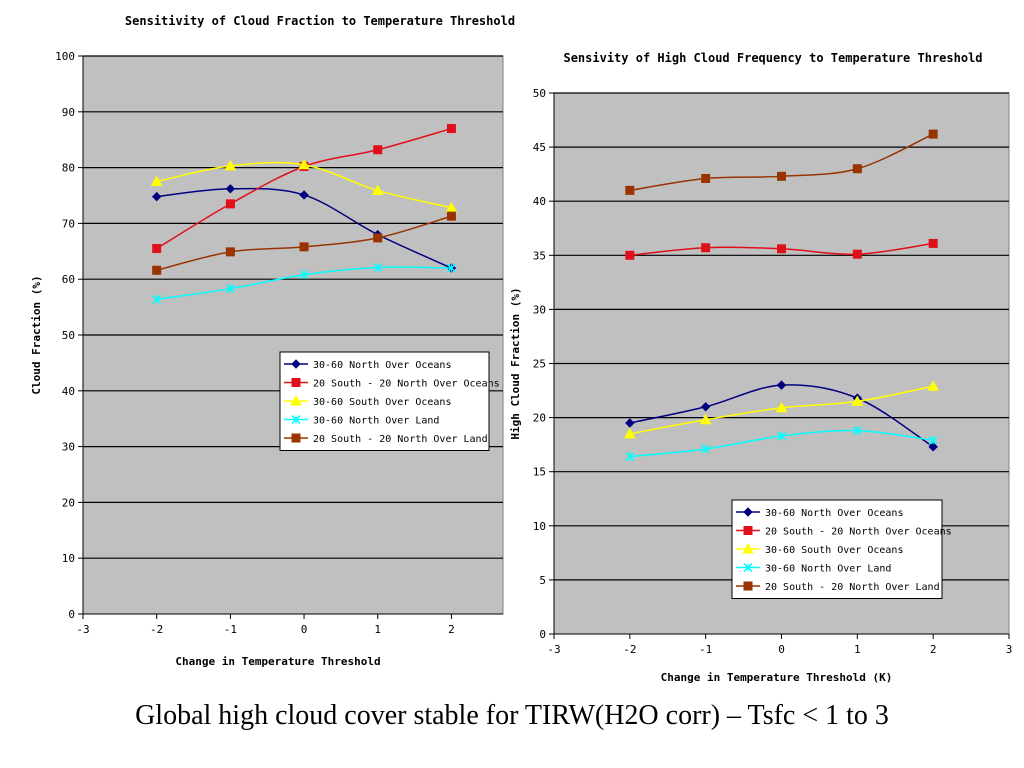  Describe the element at coordinates (68, 112) in the screenshot. I see `y-tick-label: 90` at that location.